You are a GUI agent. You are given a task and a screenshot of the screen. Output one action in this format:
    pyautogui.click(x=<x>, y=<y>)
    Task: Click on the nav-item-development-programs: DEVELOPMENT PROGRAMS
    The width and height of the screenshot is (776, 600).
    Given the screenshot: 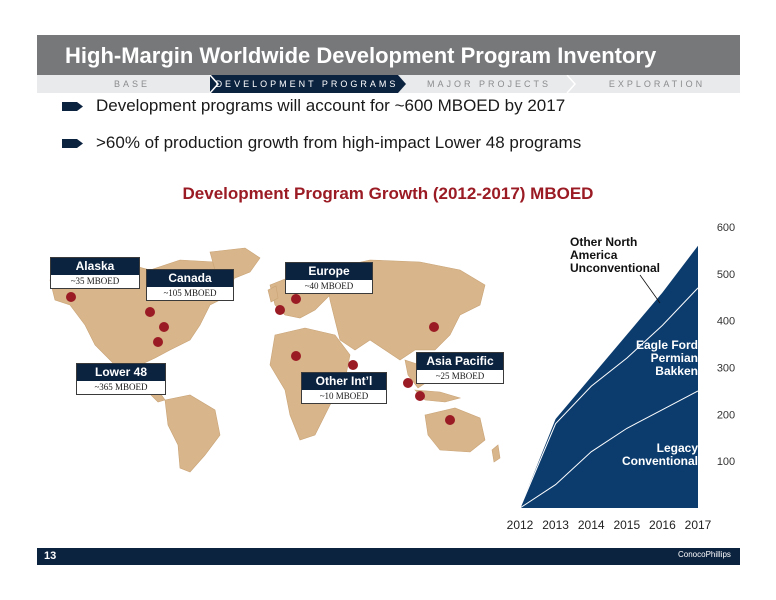 What is the action you would take?
    pyautogui.click(x=307, y=84)
    